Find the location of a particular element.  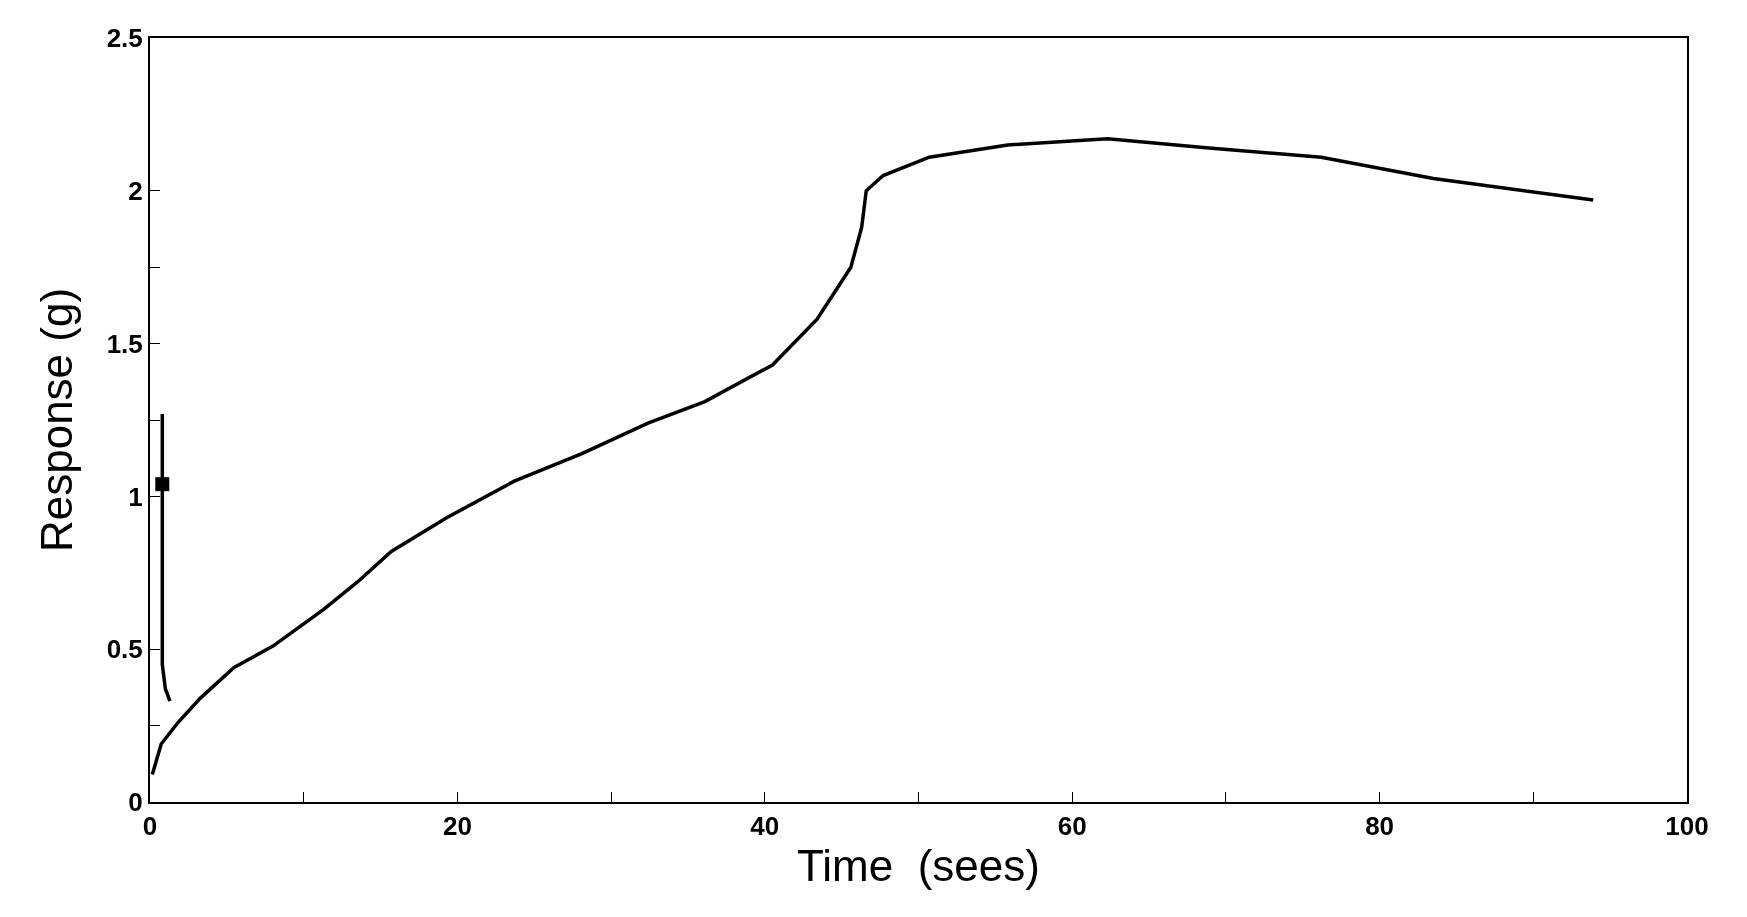

y-tick-label: 0.5 is located at coordinates (124, 649).